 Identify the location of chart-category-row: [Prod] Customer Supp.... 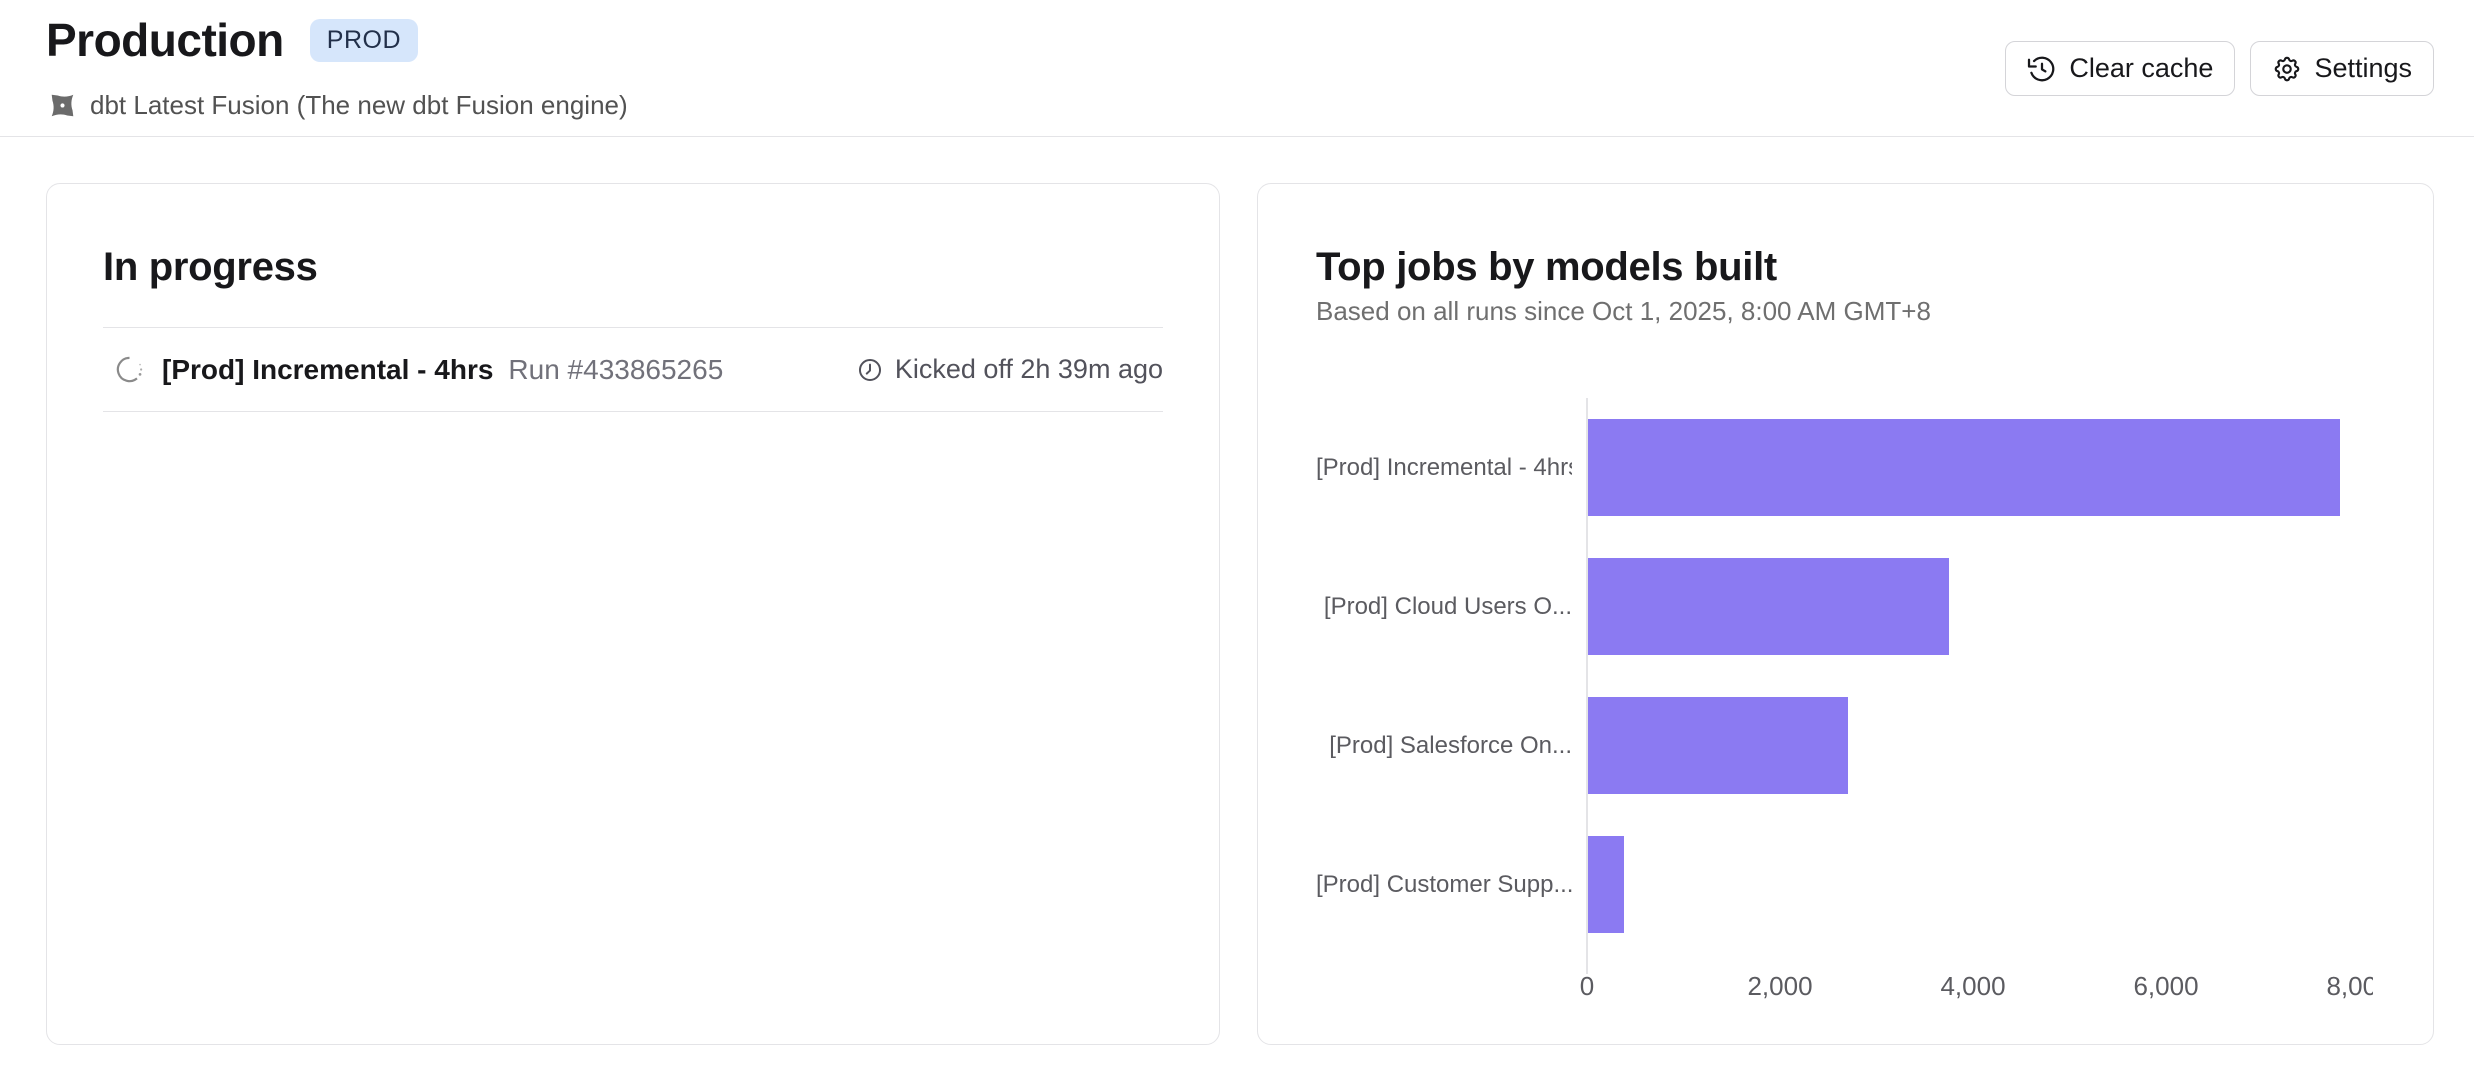
(1844, 884).